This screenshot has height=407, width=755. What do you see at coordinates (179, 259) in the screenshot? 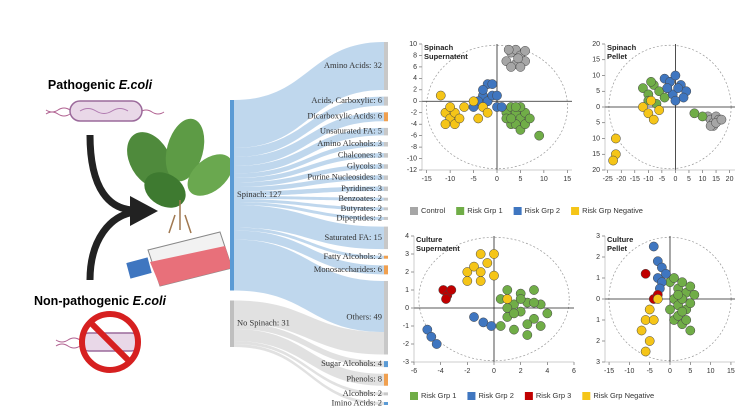
I see `flask` at bounding box center [179, 259].